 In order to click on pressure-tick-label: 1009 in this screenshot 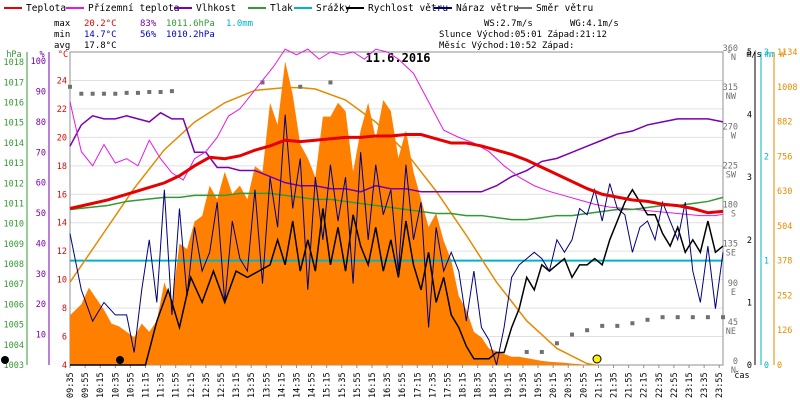, I will do `click(14, 245)`.